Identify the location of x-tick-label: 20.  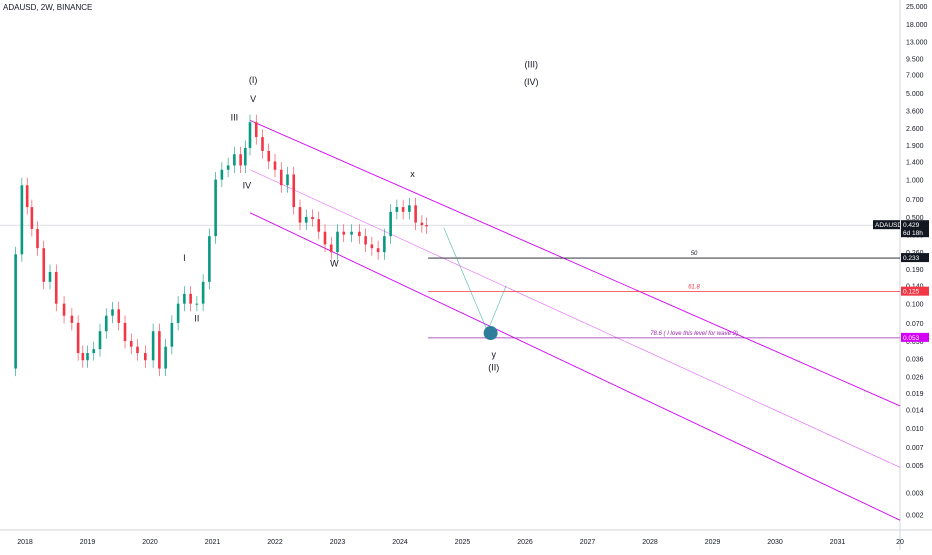
(900, 542).